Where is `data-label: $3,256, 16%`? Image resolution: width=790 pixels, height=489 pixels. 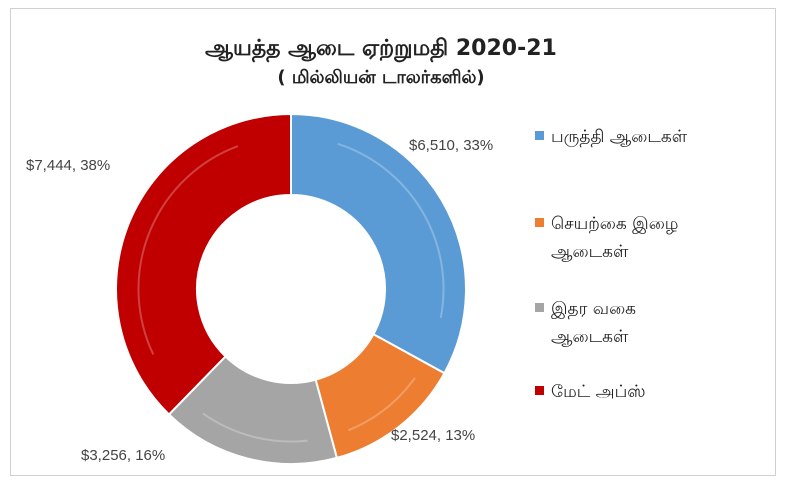 data-label: $3,256, 16% is located at coordinates (123, 455).